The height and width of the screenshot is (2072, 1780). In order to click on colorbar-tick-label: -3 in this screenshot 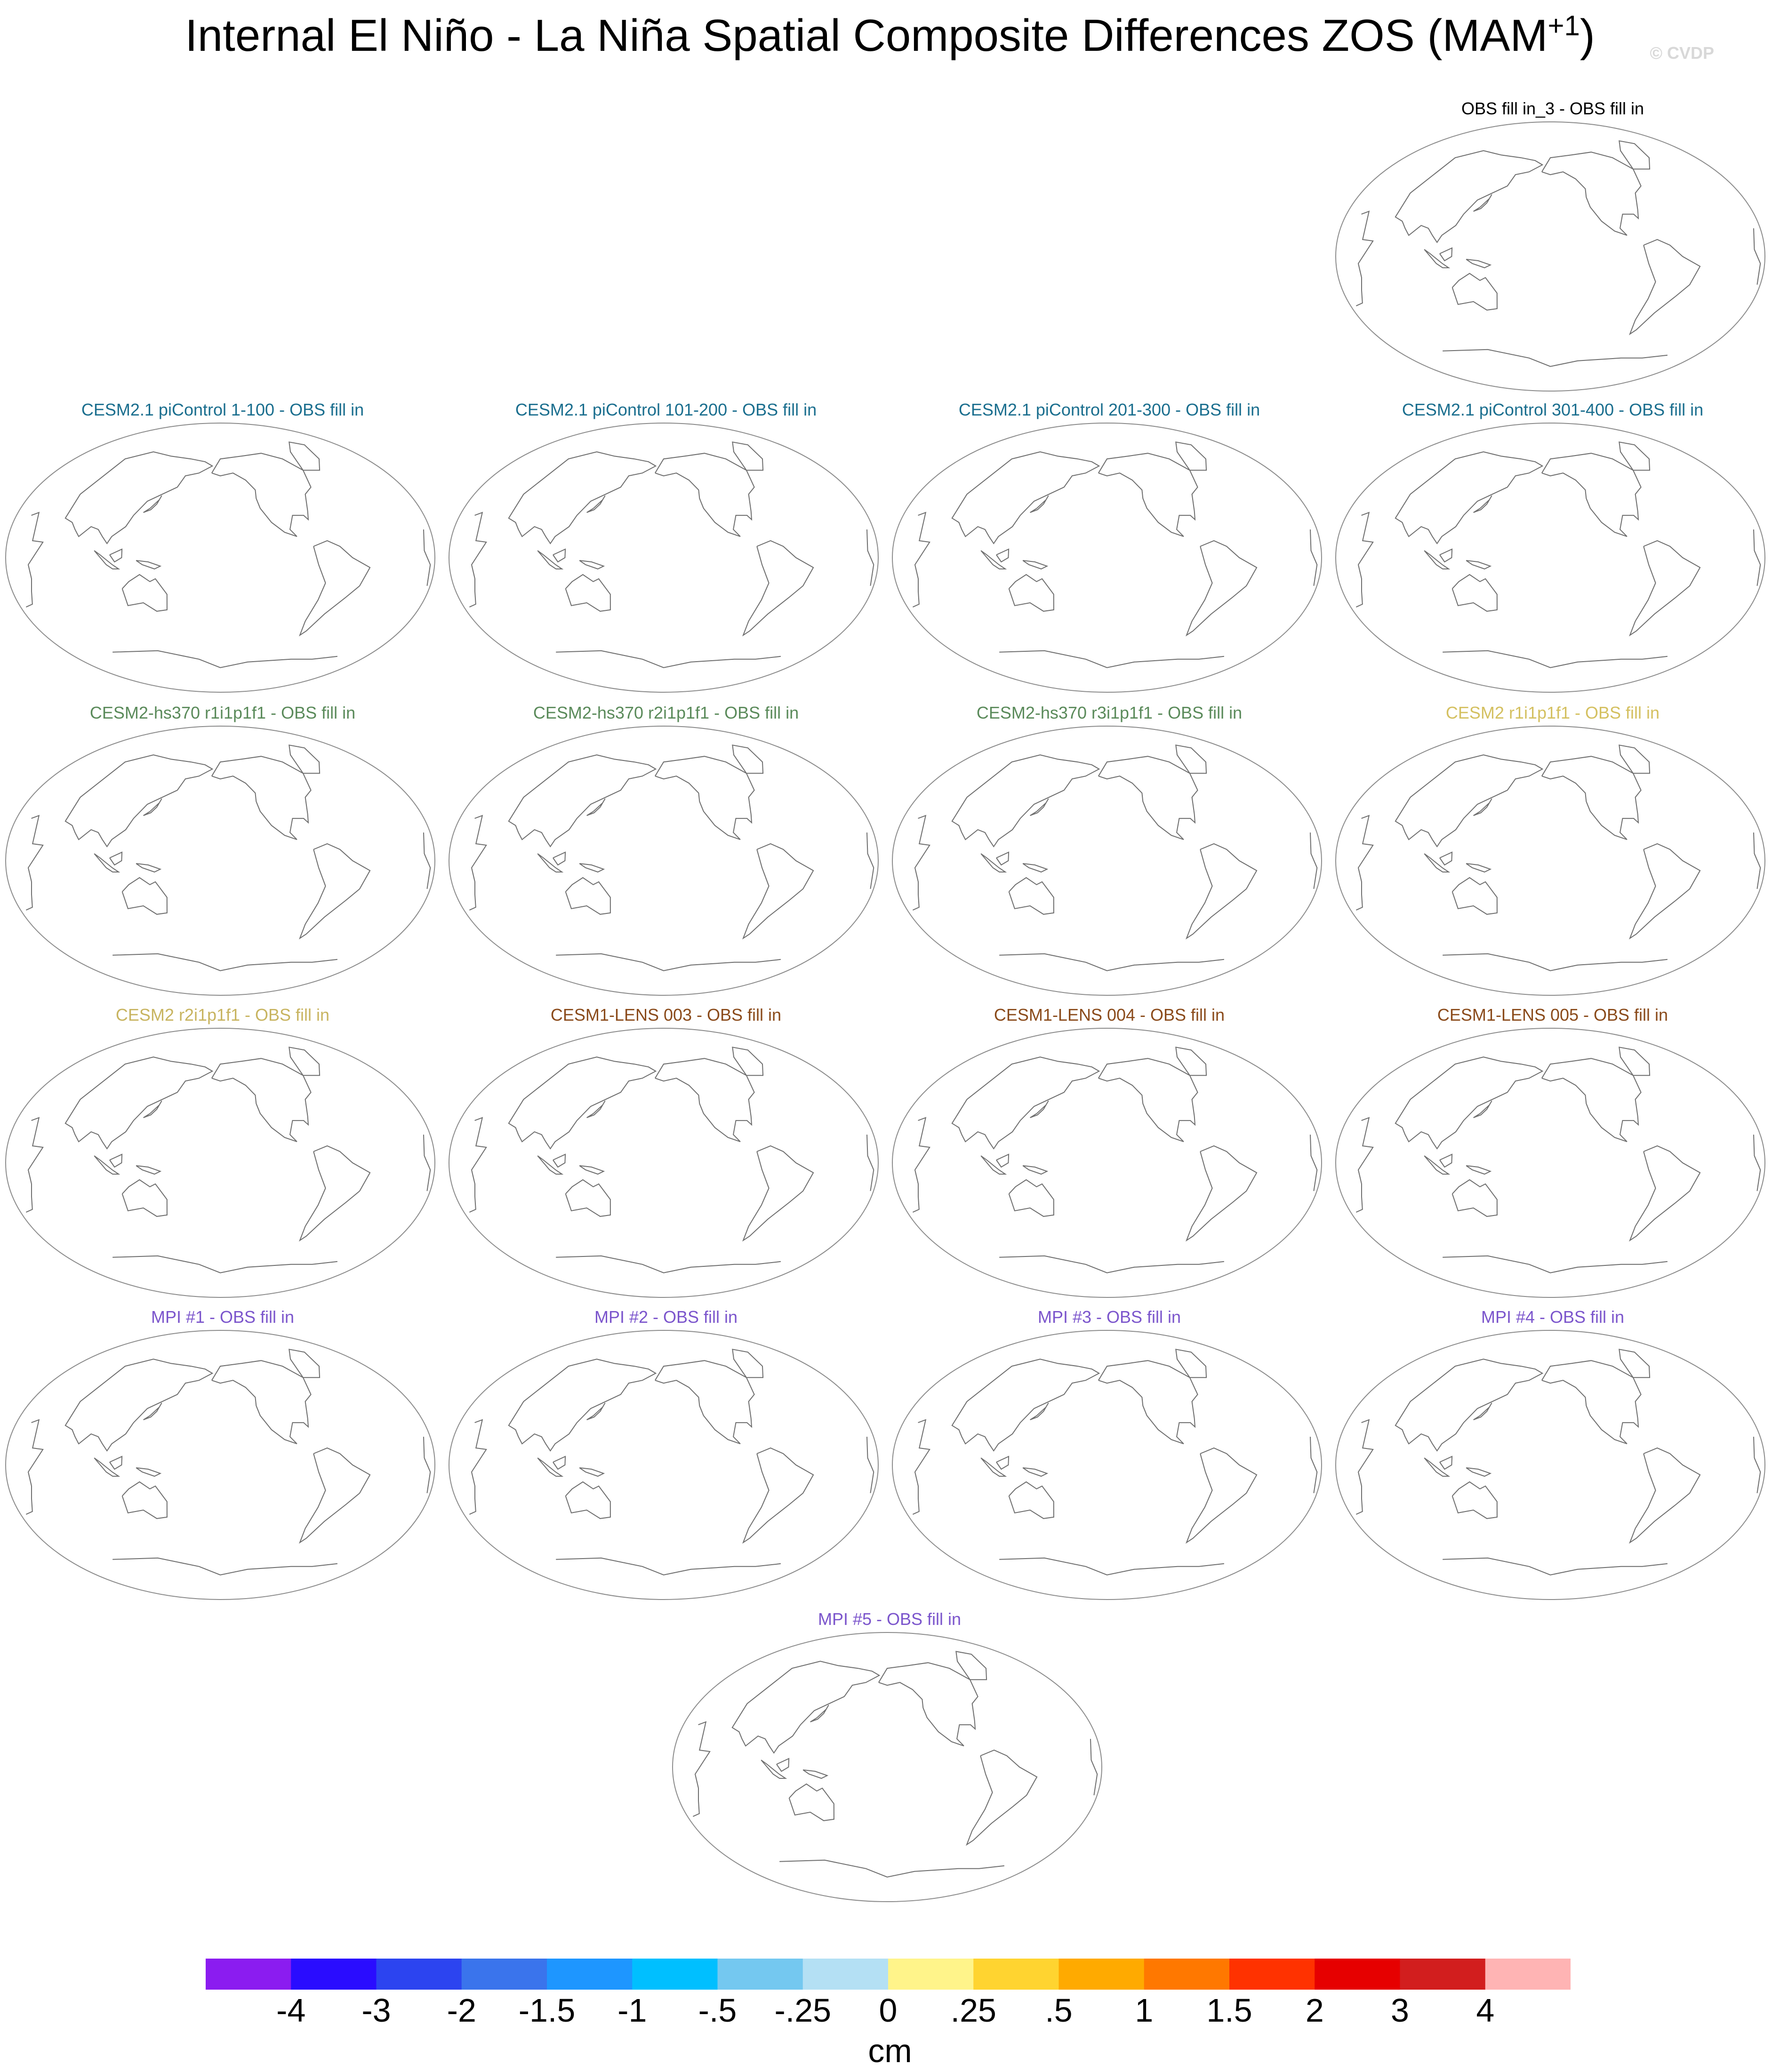, I will do `click(376, 2010)`.